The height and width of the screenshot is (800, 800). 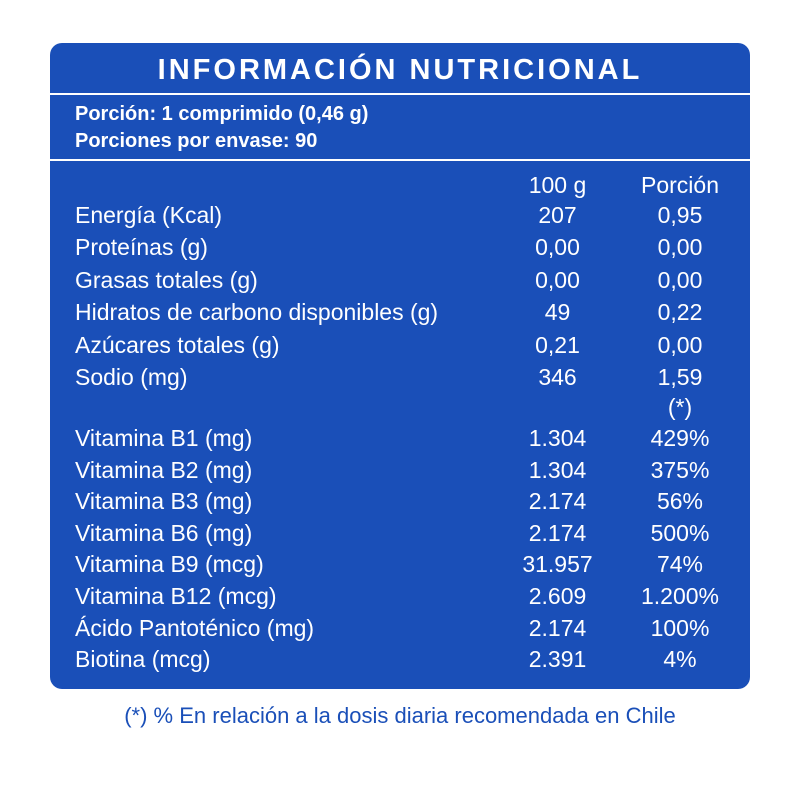 What do you see at coordinates (400, 533) in the screenshot?
I see `table-row: Vitamina B6 (mg) 2.174 500%` at bounding box center [400, 533].